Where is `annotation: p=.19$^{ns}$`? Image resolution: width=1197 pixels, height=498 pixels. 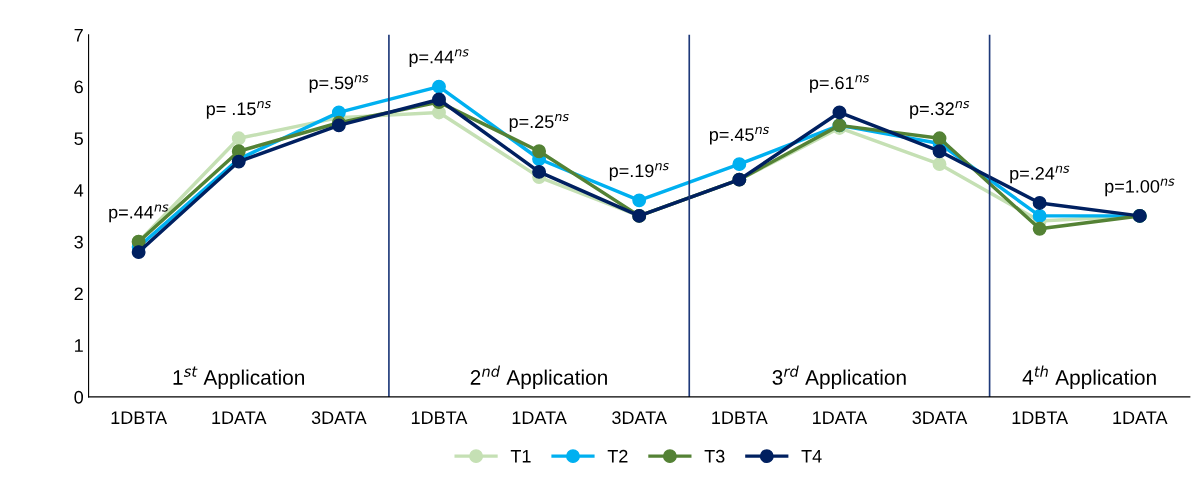
annotation: p=.19$^{ns}$ is located at coordinates (639, 172).